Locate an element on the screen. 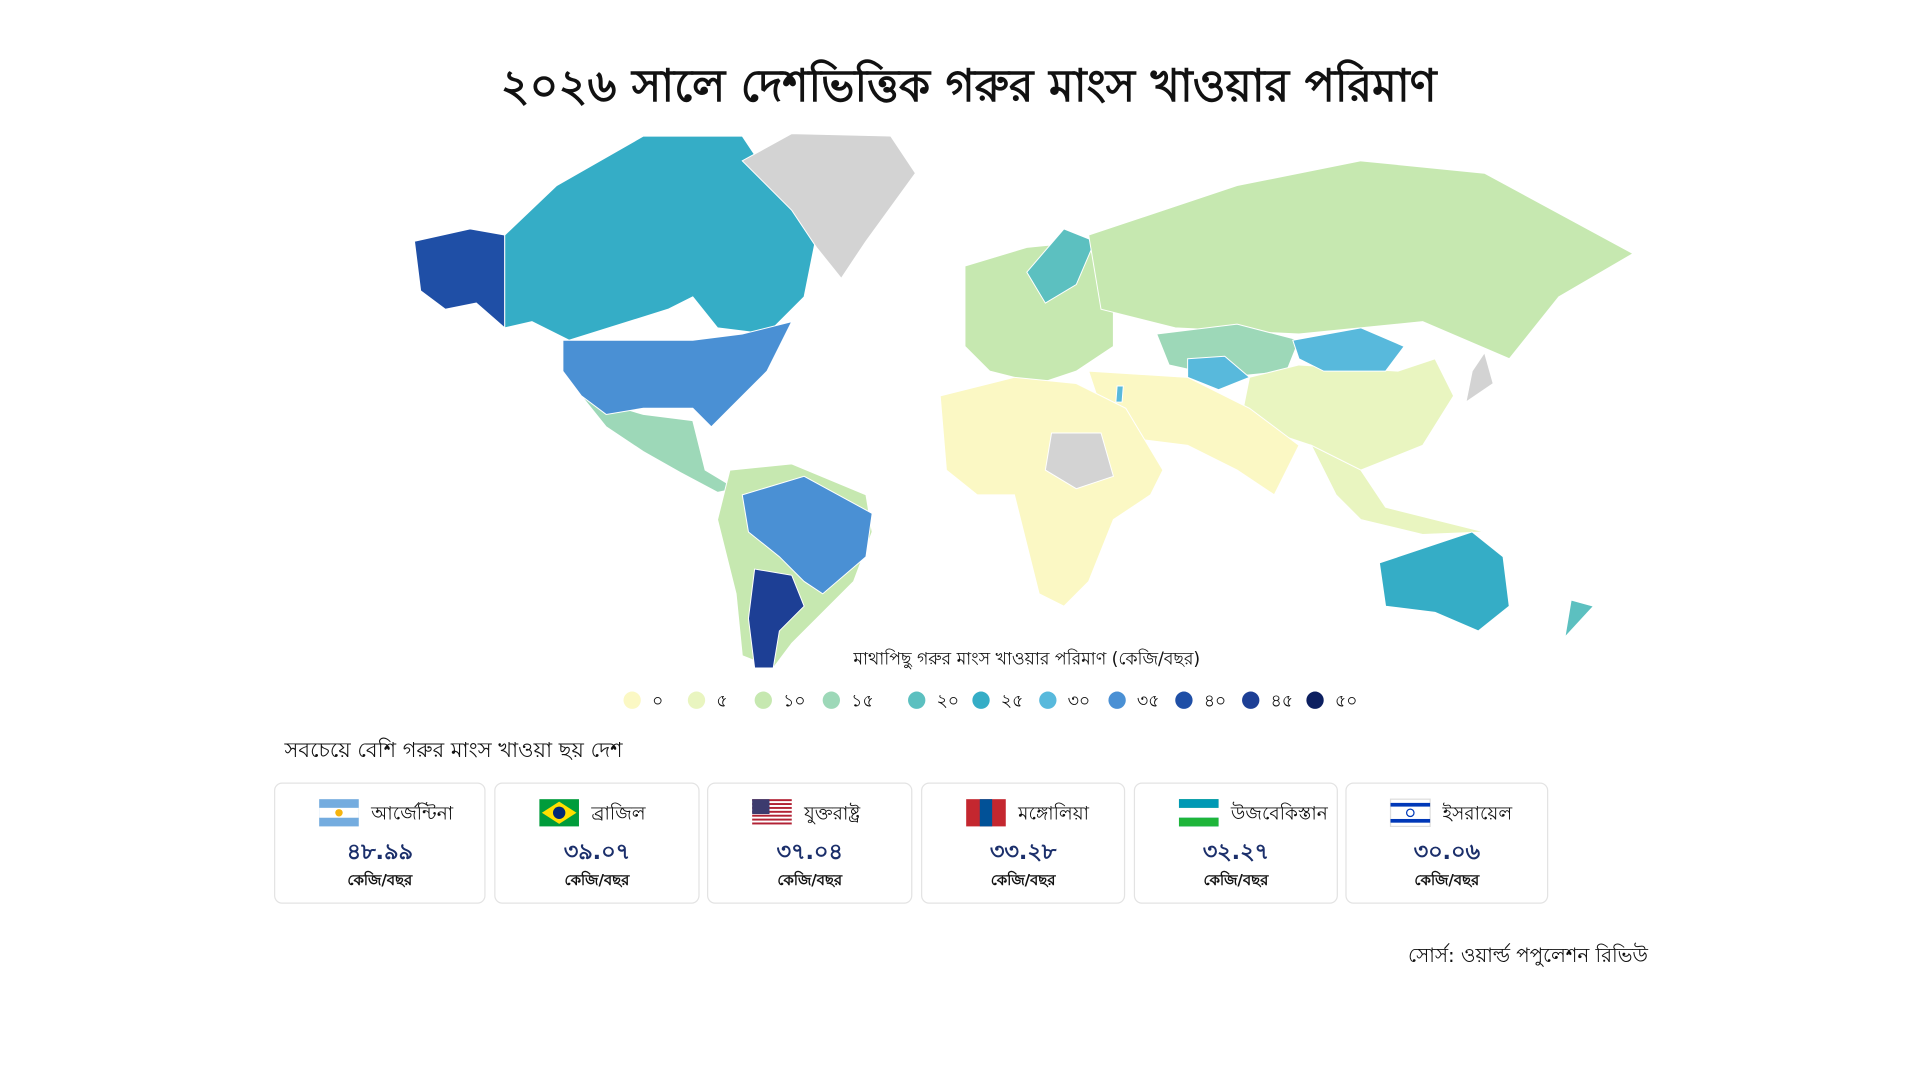 The width and height of the screenshot is (1920, 1080). country-name: আর্জেন্টিনা is located at coordinates (412, 813).